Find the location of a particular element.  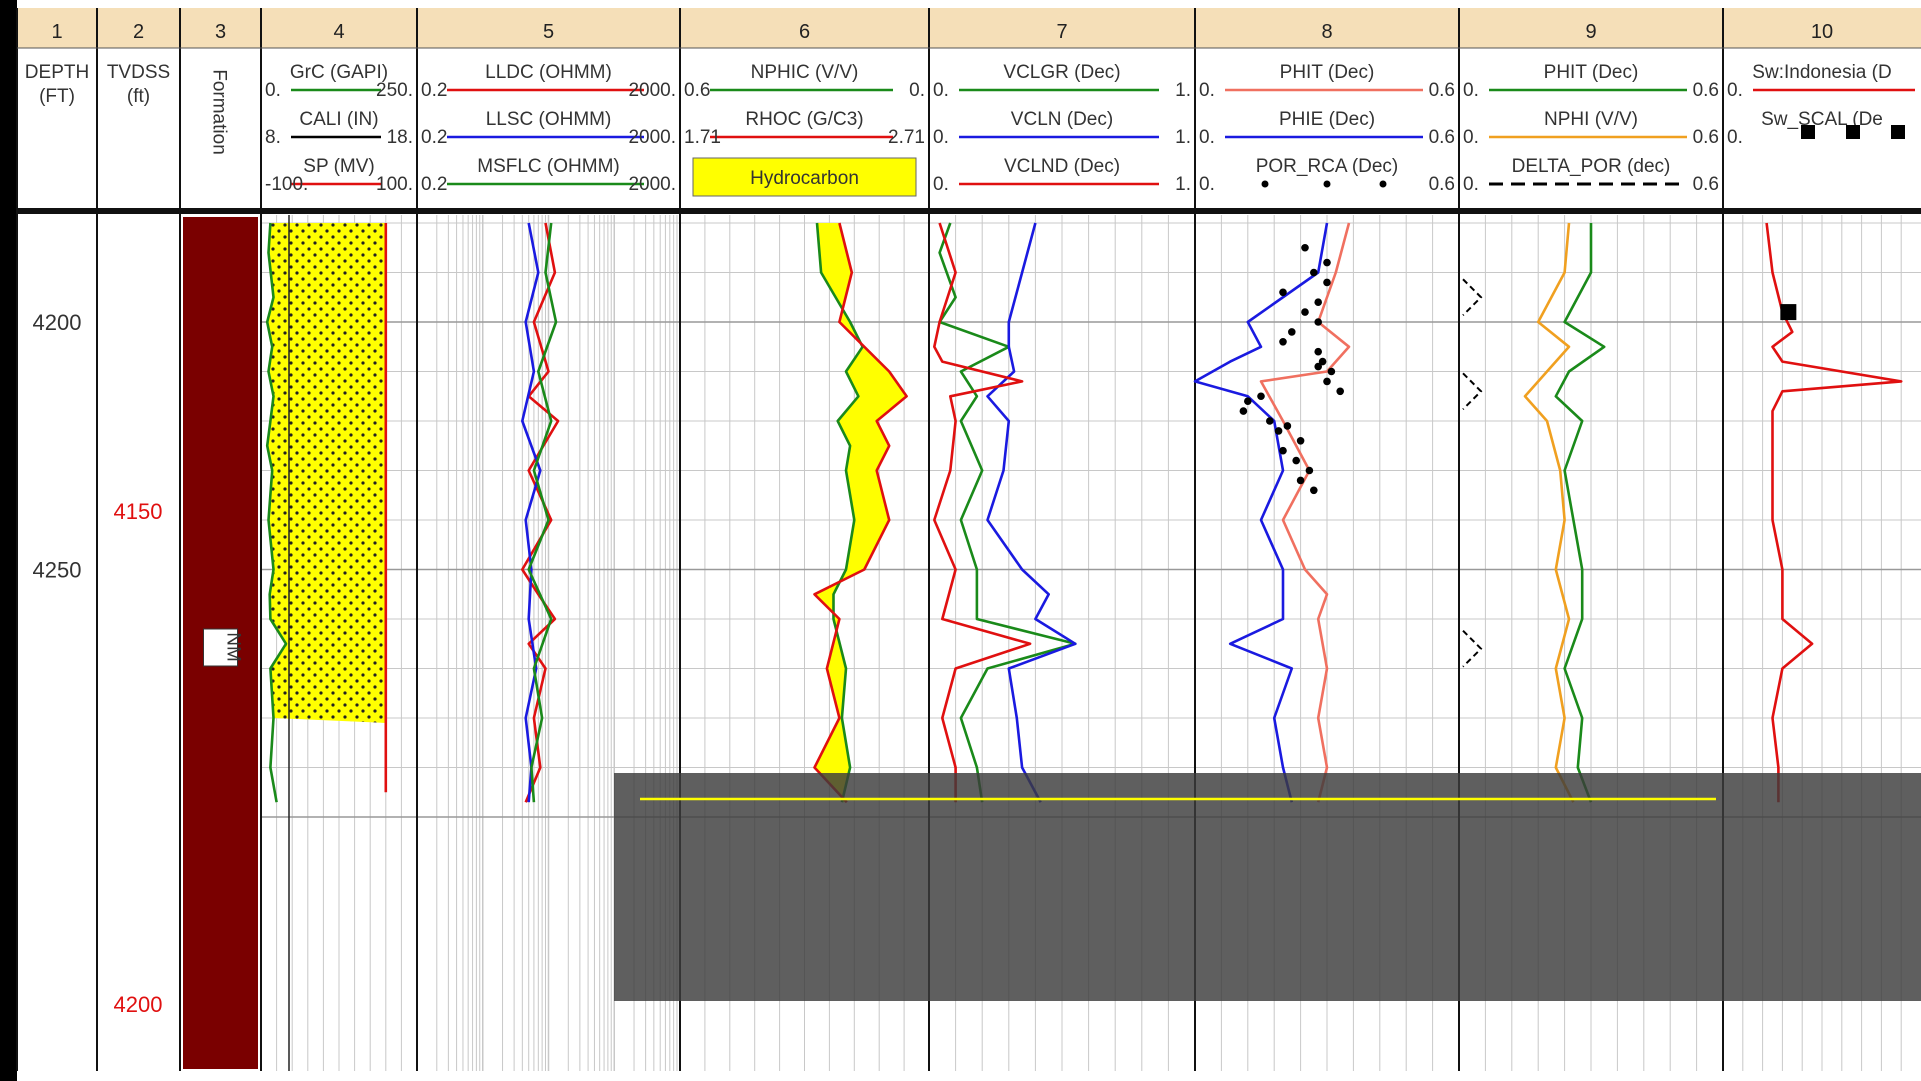

track-10-sw-scal-de-point is located at coordinates (1788, 312).